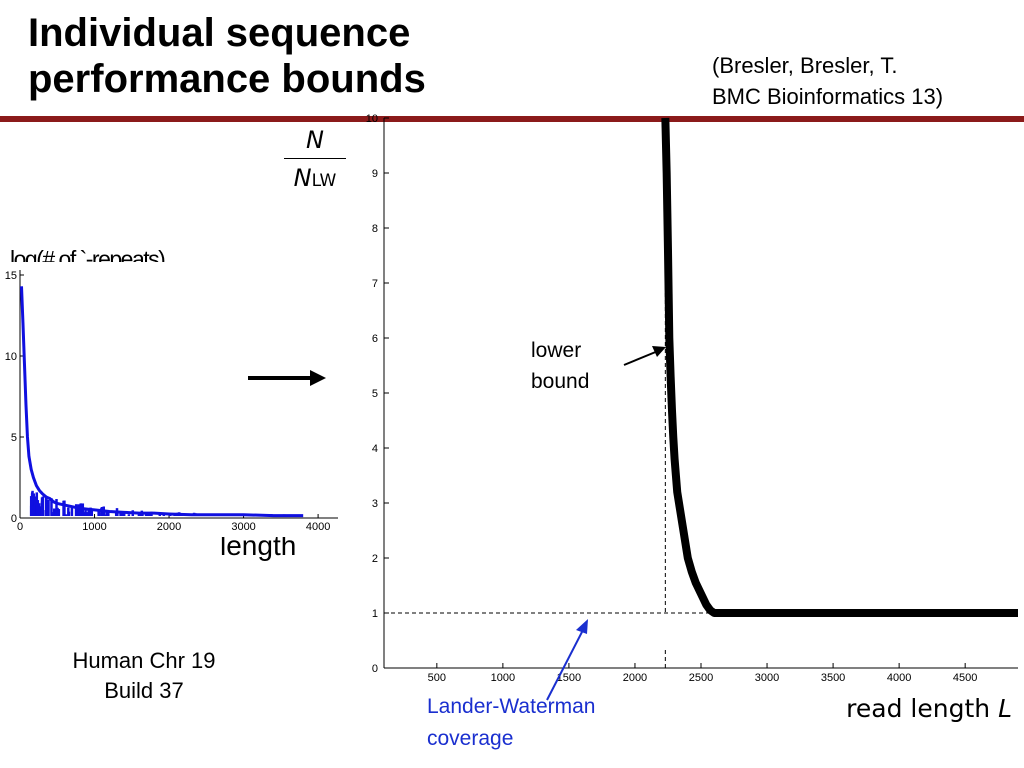 This screenshot has width=1024, height=768. I want to click on inset-x-tick-label: 0, so click(20, 527).